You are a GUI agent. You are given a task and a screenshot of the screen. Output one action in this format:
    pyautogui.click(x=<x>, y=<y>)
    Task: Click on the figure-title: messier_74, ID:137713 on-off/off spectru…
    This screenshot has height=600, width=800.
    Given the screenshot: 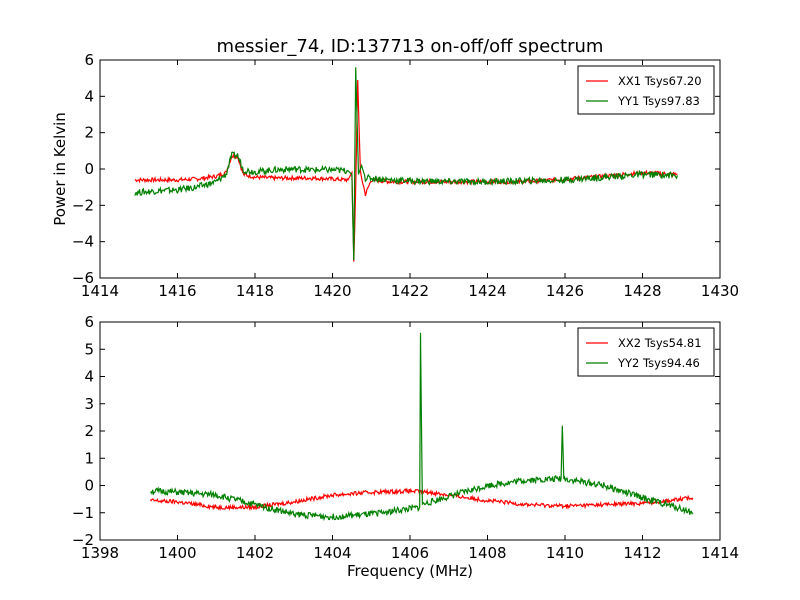 What is the action you would take?
    pyautogui.click(x=410, y=46)
    